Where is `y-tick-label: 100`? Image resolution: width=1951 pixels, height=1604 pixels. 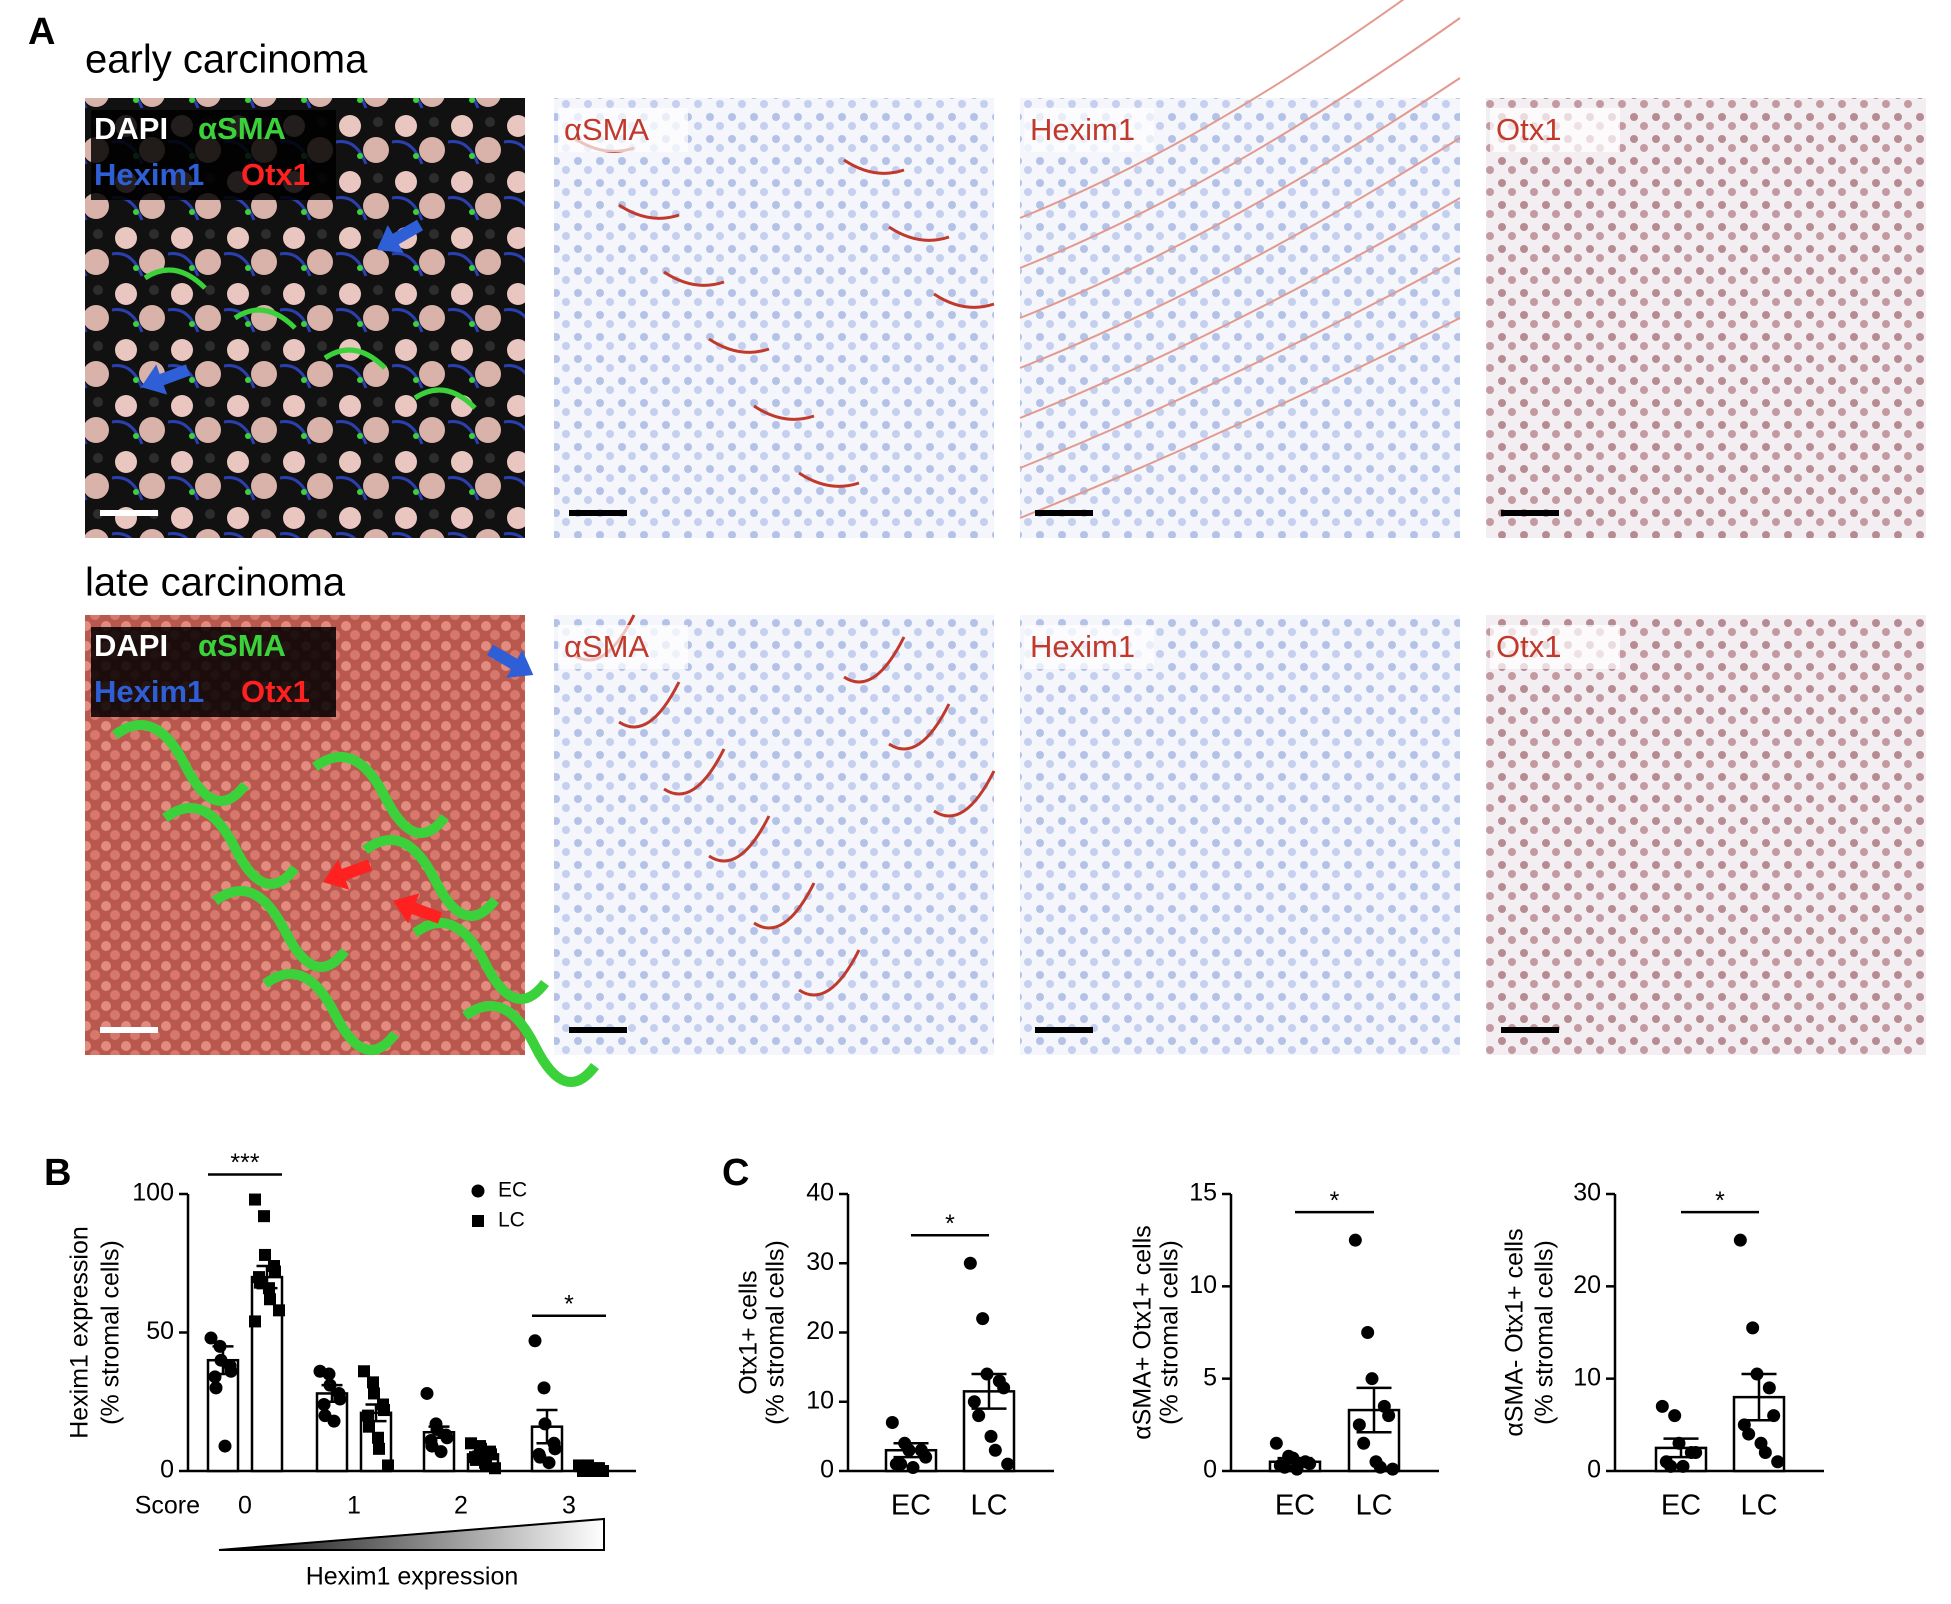
y-tick-label: 100 is located at coordinates (153, 1193).